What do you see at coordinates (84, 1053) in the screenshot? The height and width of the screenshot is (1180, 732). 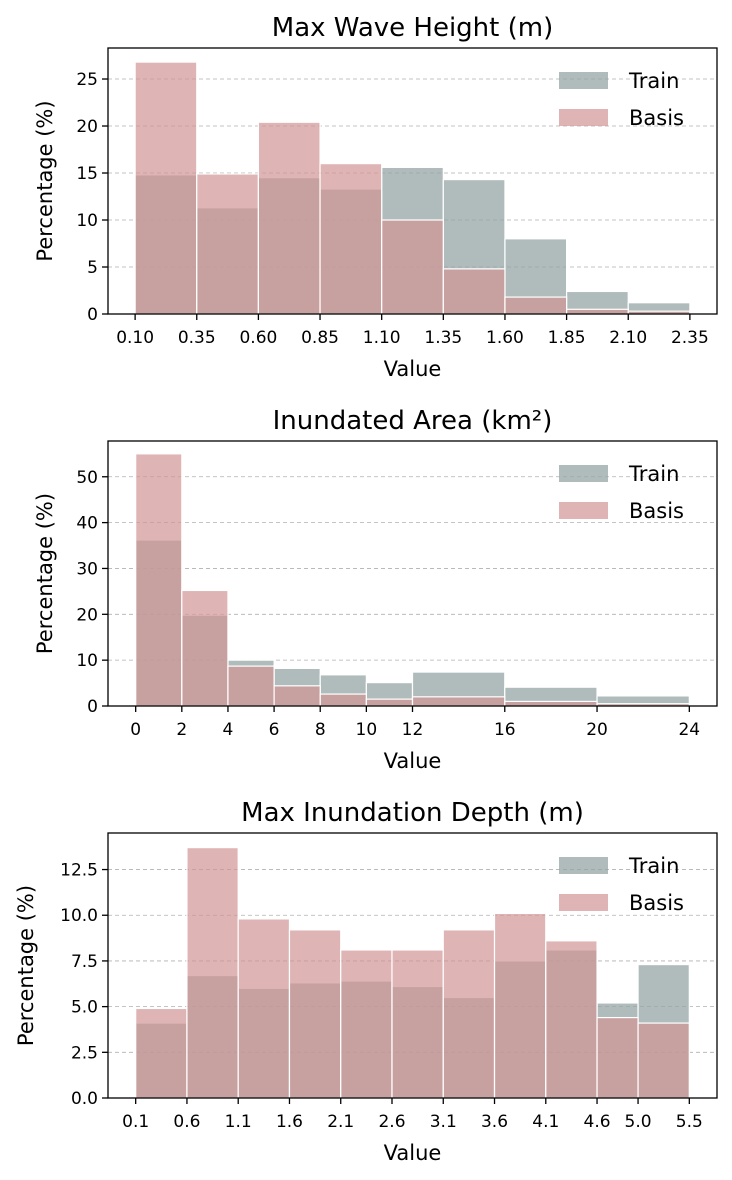 I see `y-tick-label: 2.5` at bounding box center [84, 1053].